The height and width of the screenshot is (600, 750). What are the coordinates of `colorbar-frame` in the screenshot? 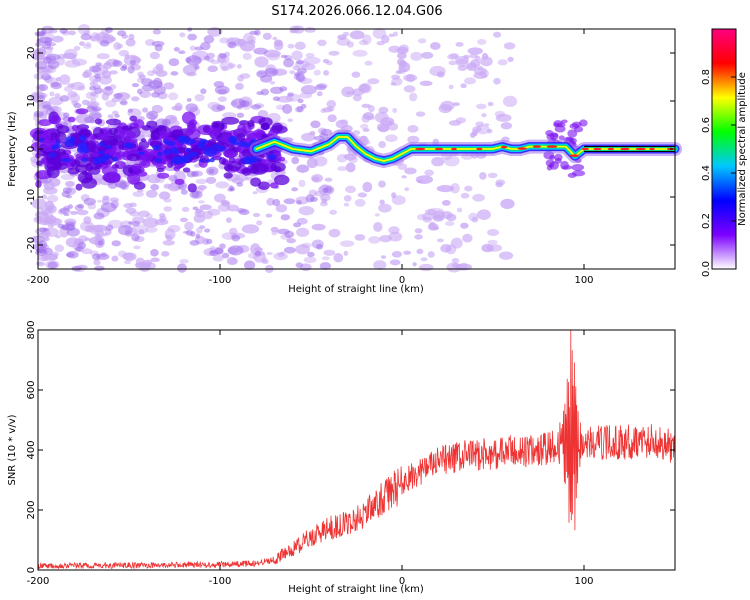 It's located at (724, 149).